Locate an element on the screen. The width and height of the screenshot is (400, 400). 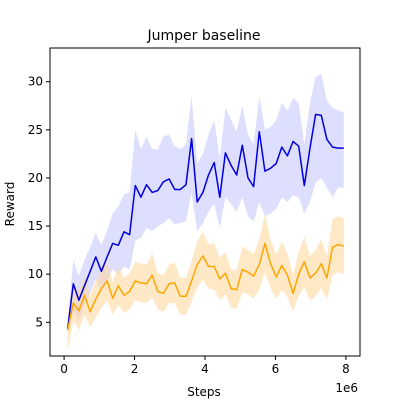
x-tick-label: 2 is located at coordinates (135, 369).